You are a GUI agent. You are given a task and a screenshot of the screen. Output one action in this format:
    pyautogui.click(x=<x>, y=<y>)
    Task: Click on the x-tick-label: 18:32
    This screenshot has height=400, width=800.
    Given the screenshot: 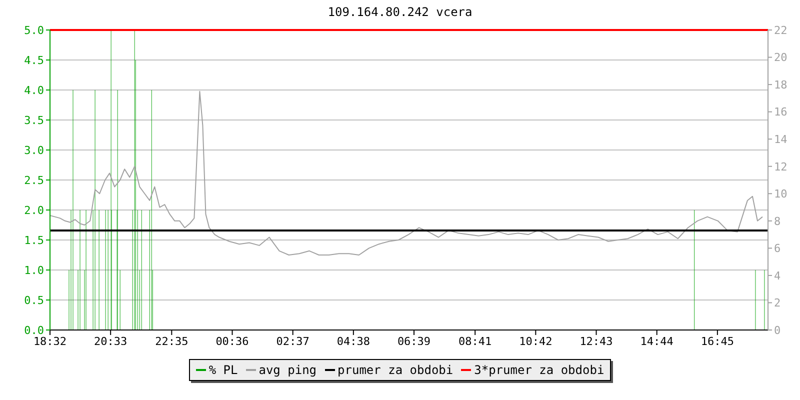 What is the action you would take?
    pyautogui.click(x=50, y=341)
    